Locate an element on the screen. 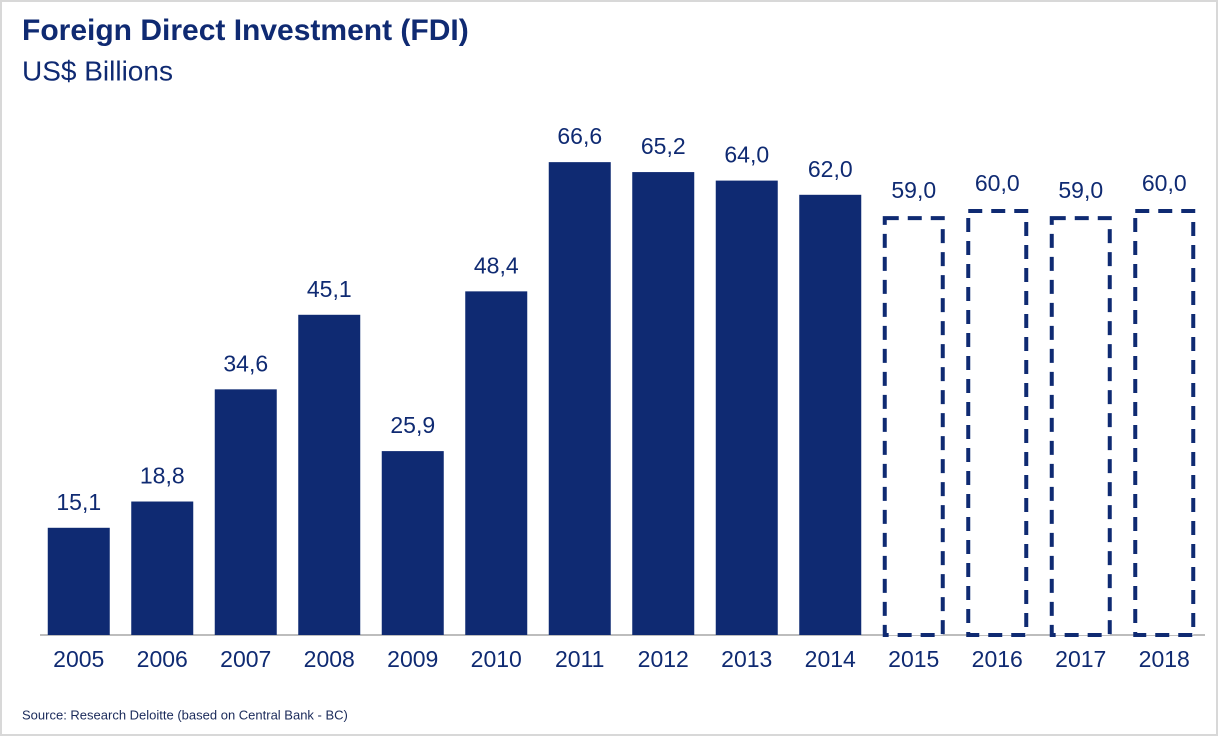  value-label: 48,4 is located at coordinates (496, 265).